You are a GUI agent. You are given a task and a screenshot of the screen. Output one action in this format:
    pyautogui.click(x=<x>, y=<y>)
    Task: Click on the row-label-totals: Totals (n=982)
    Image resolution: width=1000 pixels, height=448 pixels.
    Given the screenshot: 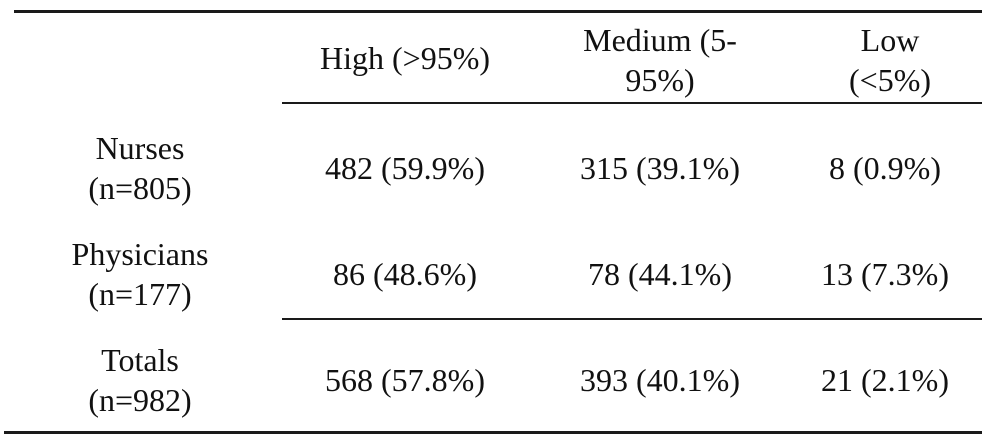 What is the action you would take?
    pyautogui.click(x=140, y=380)
    